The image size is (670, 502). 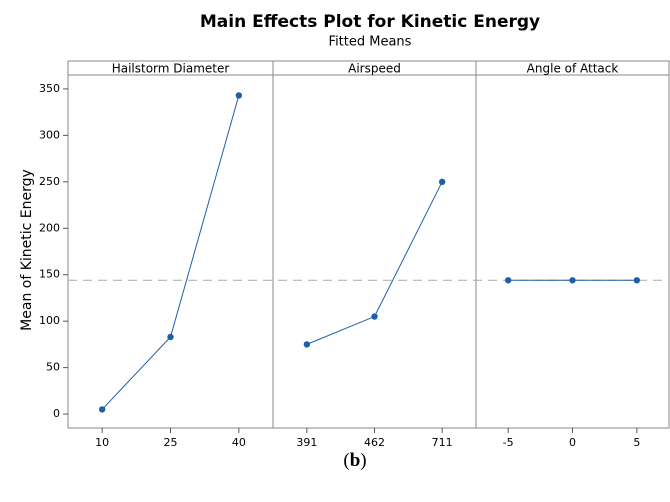 I want to click on x-tick-label: 391, so click(x=306, y=442).